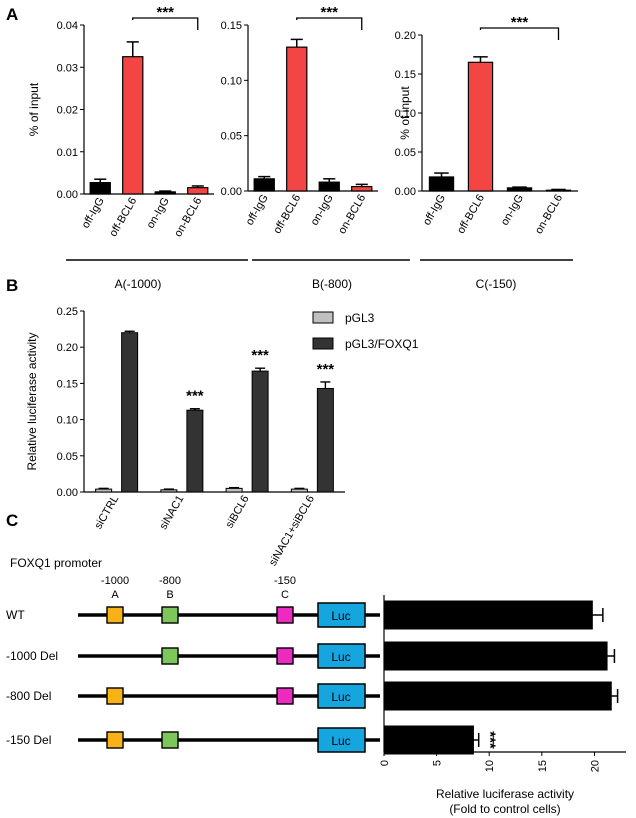 The height and width of the screenshot is (818, 636). I want to click on chart-a2-y-tick-label: 0.10, so click(231, 81).